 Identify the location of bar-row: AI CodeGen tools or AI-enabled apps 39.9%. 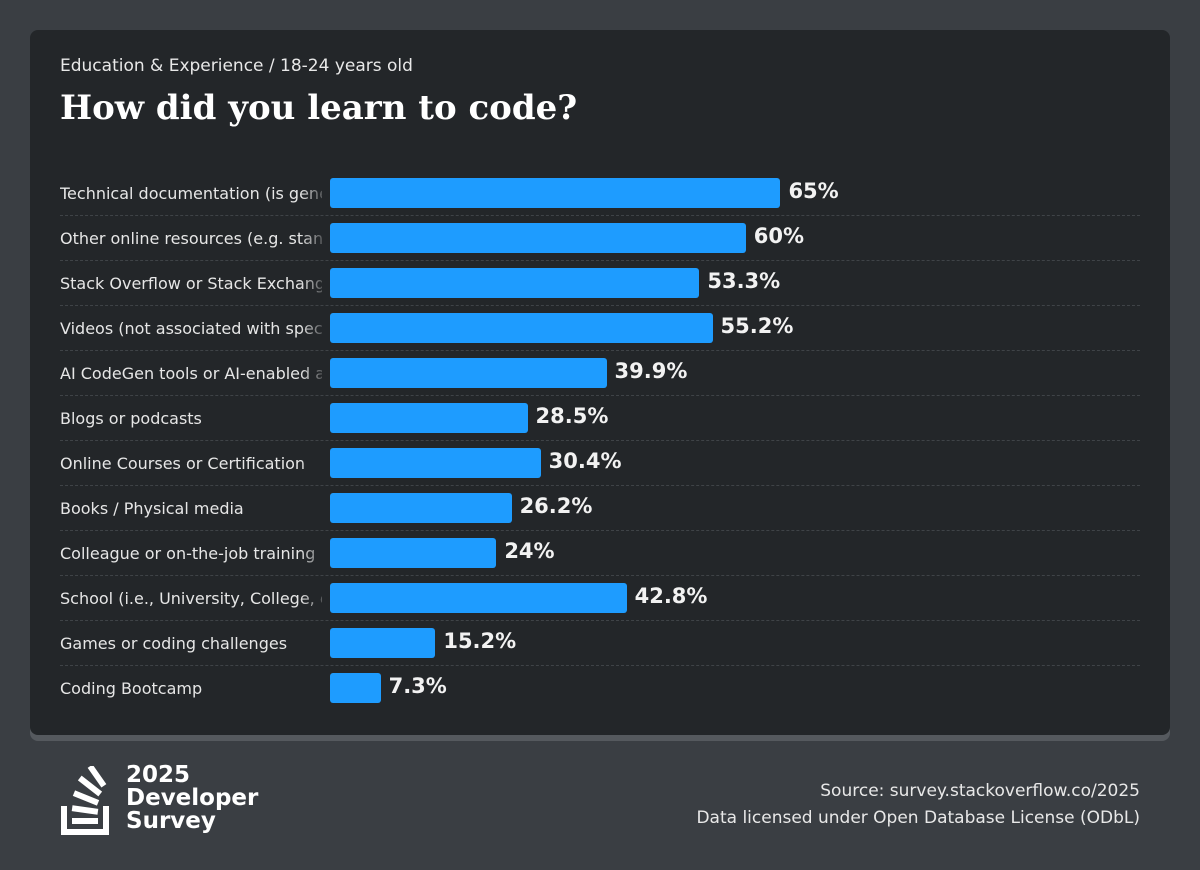
(600, 373).